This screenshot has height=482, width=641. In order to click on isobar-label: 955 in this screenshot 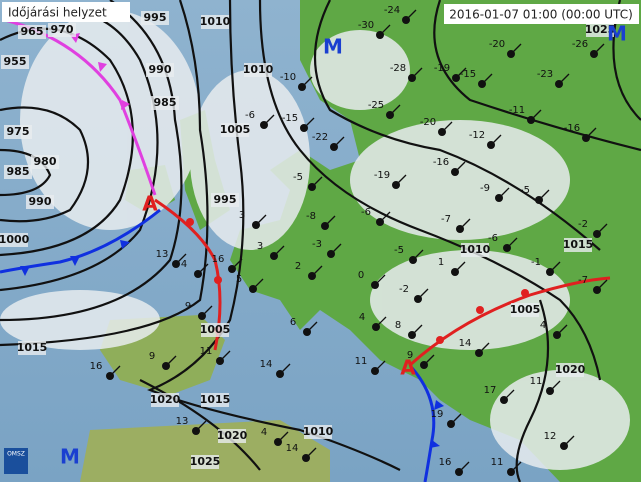, I will do `click(15, 61)`.